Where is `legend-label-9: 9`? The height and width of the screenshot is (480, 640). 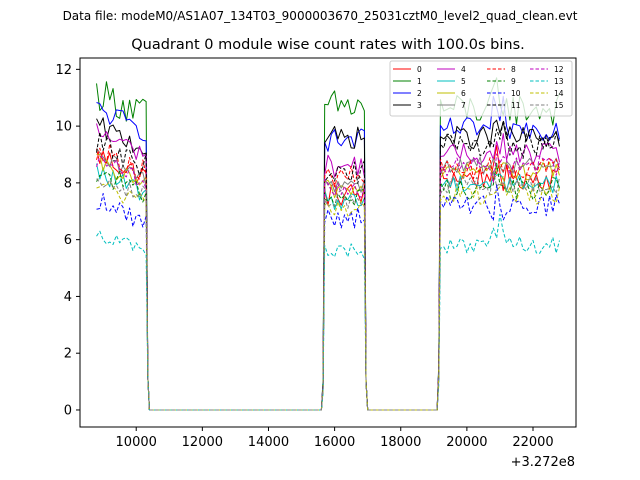
legend-label-9: 9 is located at coordinates (513, 81).